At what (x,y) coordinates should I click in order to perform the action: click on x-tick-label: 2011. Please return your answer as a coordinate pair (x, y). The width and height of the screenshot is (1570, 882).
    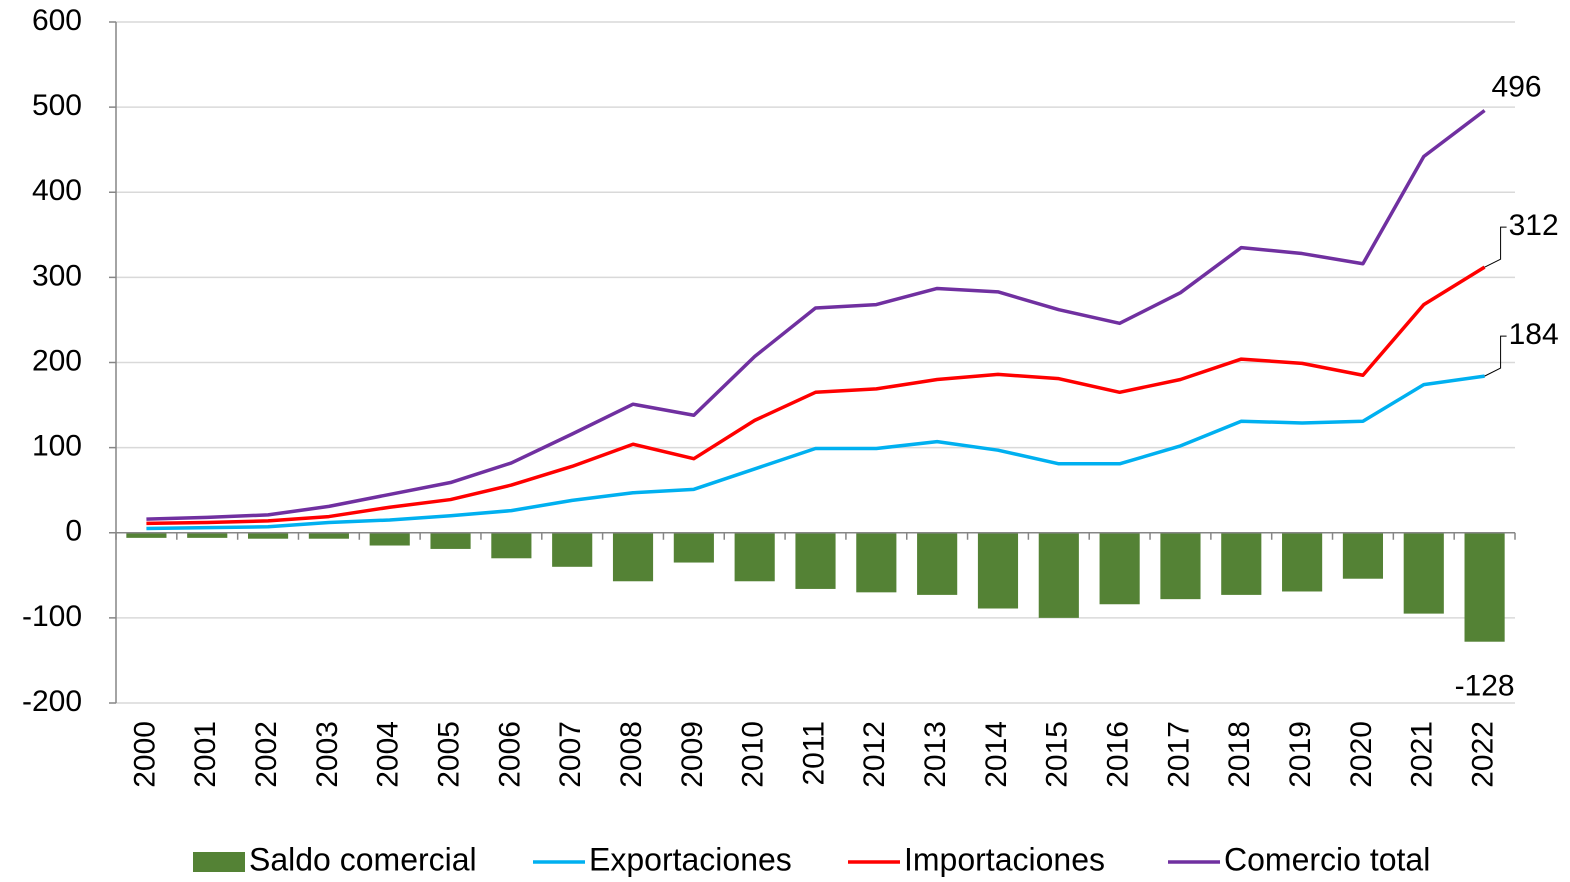
    Looking at the image, I should click on (813, 753).